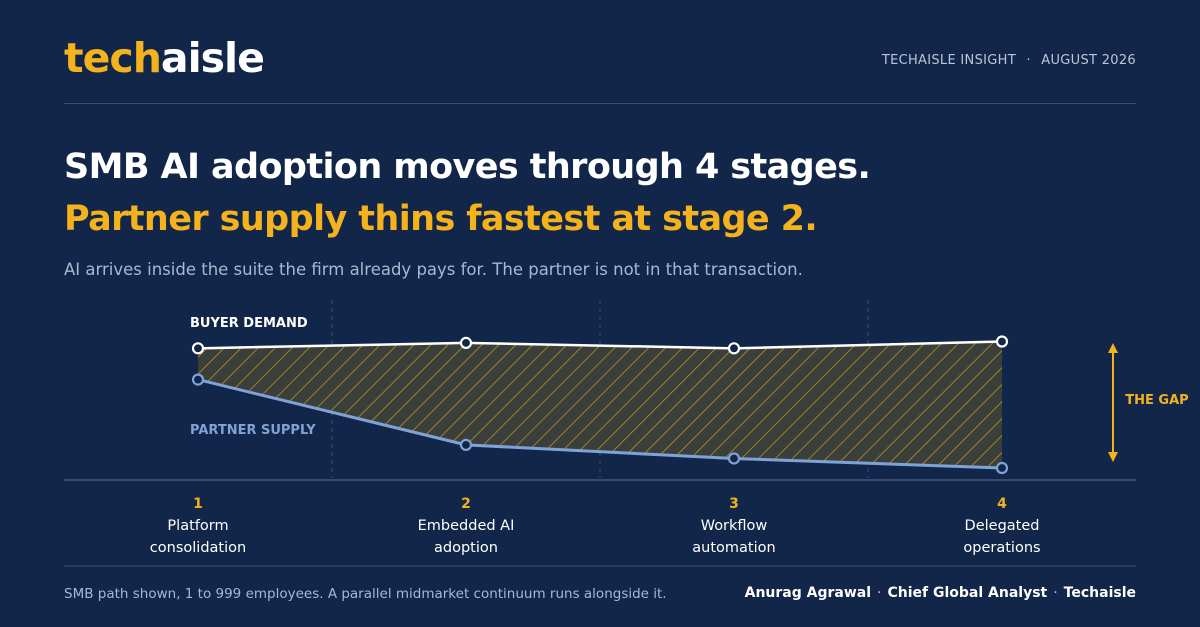 The height and width of the screenshot is (627, 1200). I want to click on headline-line-2: Partner supply thins fastest at stage 2., so click(441, 219).